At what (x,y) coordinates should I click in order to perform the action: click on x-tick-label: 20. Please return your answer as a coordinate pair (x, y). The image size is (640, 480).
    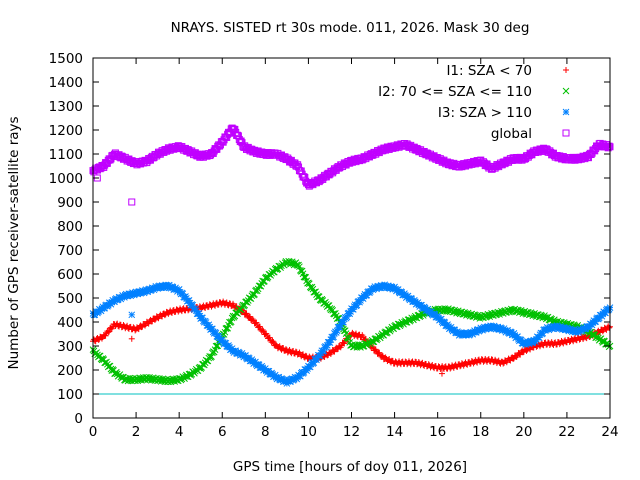
    Looking at the image, I should click on (523, 432).